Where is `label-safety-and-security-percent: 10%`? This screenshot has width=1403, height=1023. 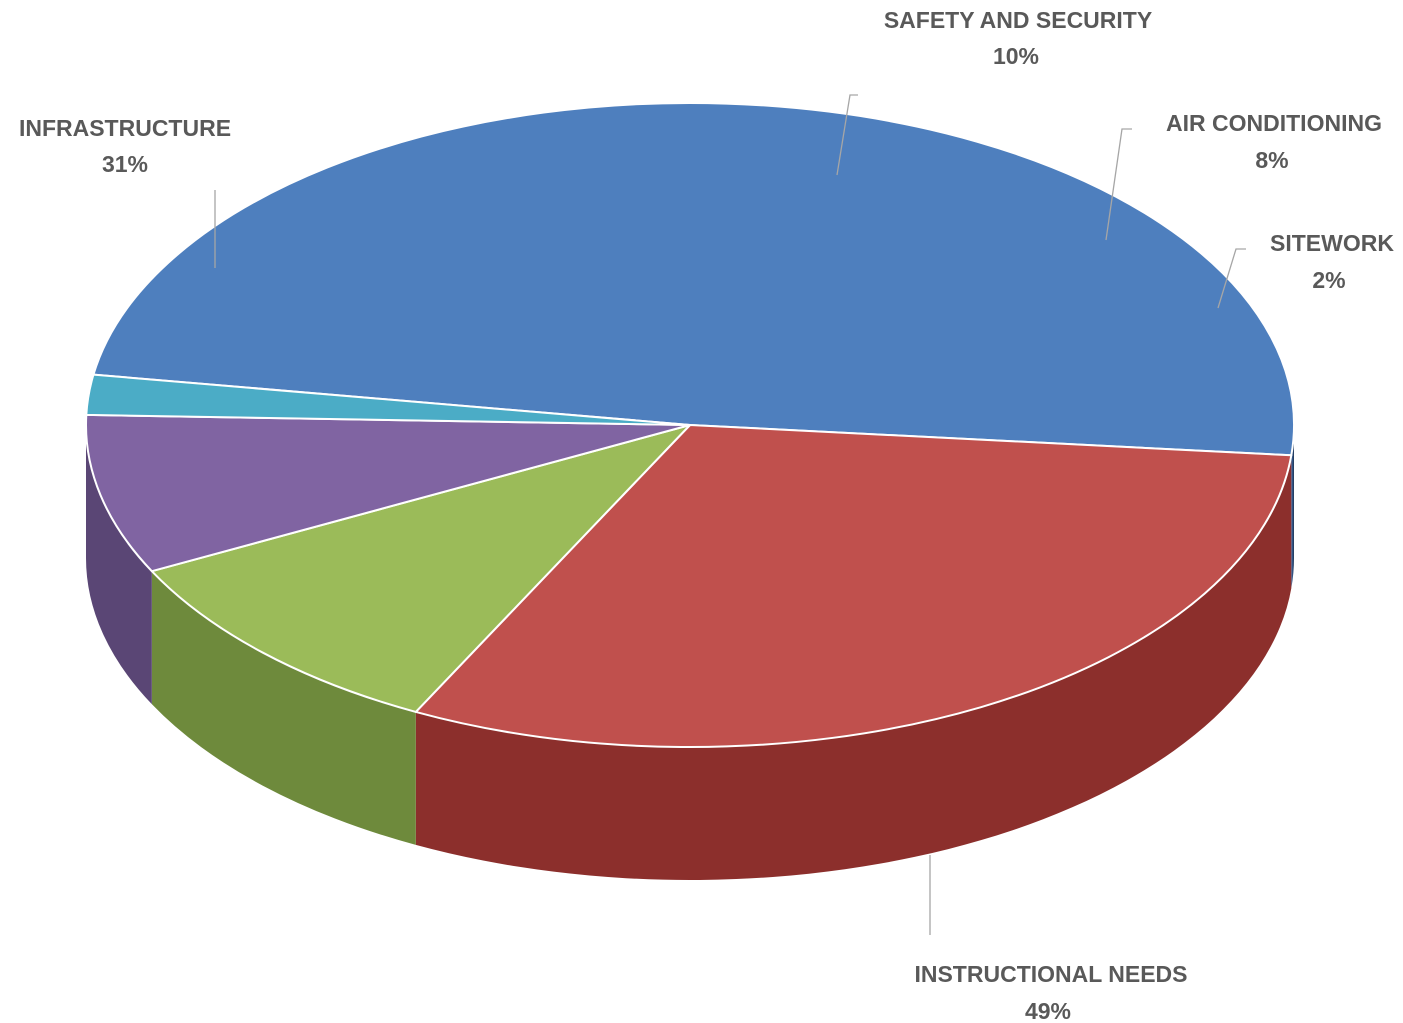
label-safety-and-security-percent: 10% is located at coordinates (1016, 56).